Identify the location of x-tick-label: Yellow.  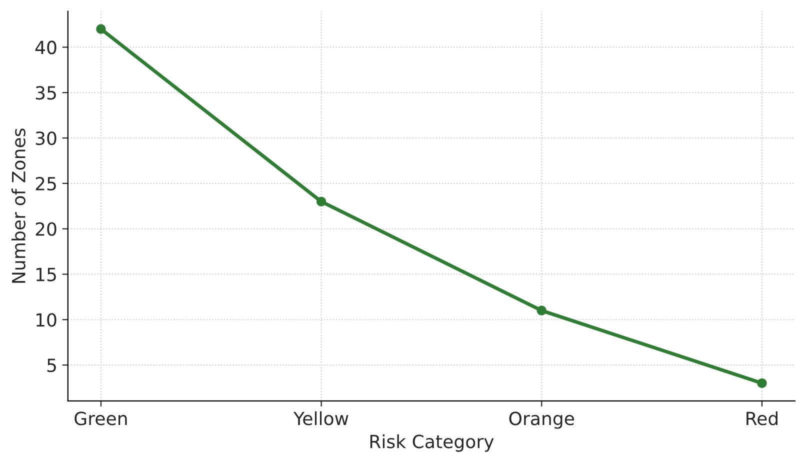
(320, 418).